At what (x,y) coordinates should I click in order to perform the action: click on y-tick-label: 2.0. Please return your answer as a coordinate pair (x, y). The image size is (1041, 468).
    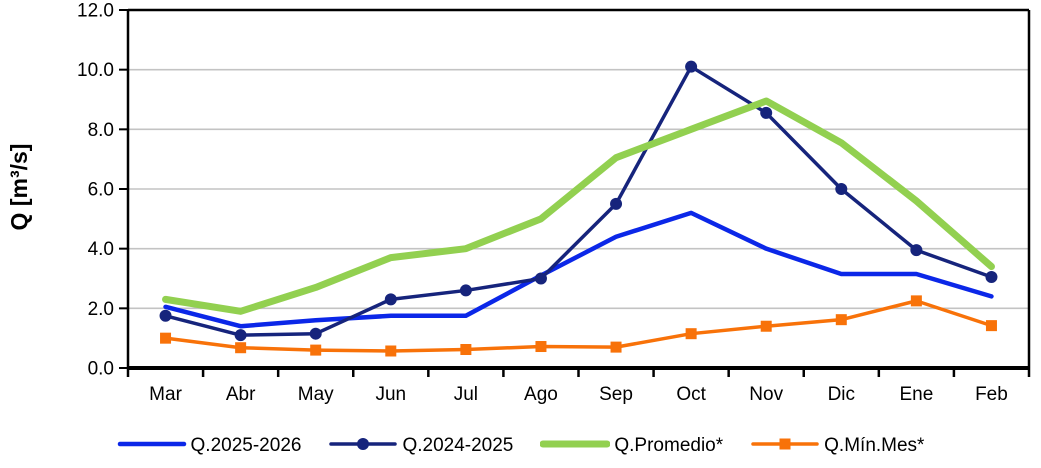
    Looking at the image, I should click on (101, 309).